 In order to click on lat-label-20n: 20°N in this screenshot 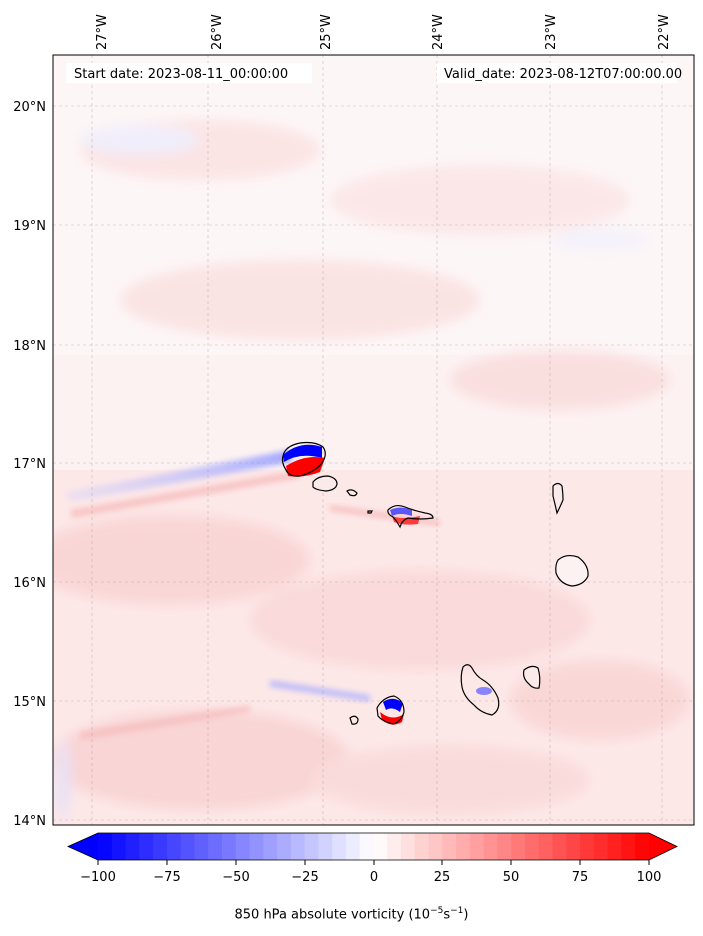, I will do `click(29, 107)`.